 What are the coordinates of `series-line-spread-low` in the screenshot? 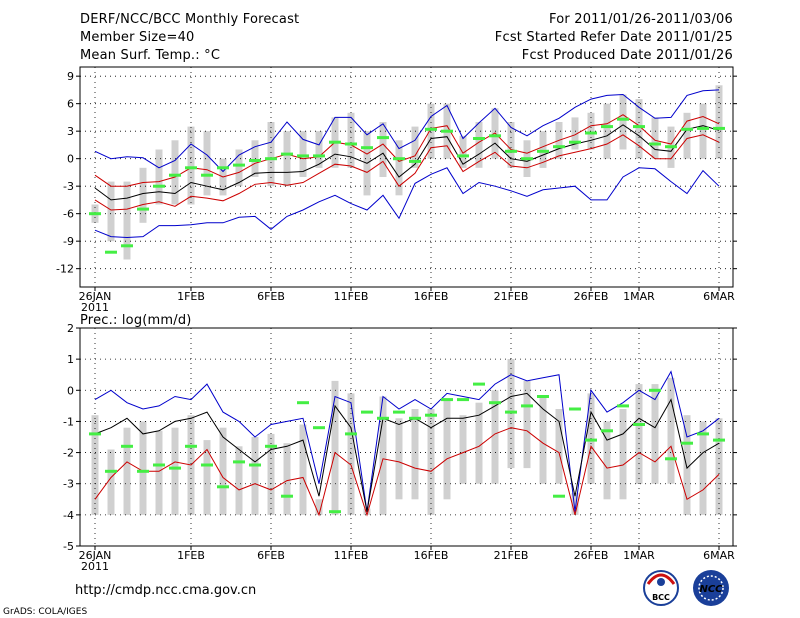 It's located at (407, 472).